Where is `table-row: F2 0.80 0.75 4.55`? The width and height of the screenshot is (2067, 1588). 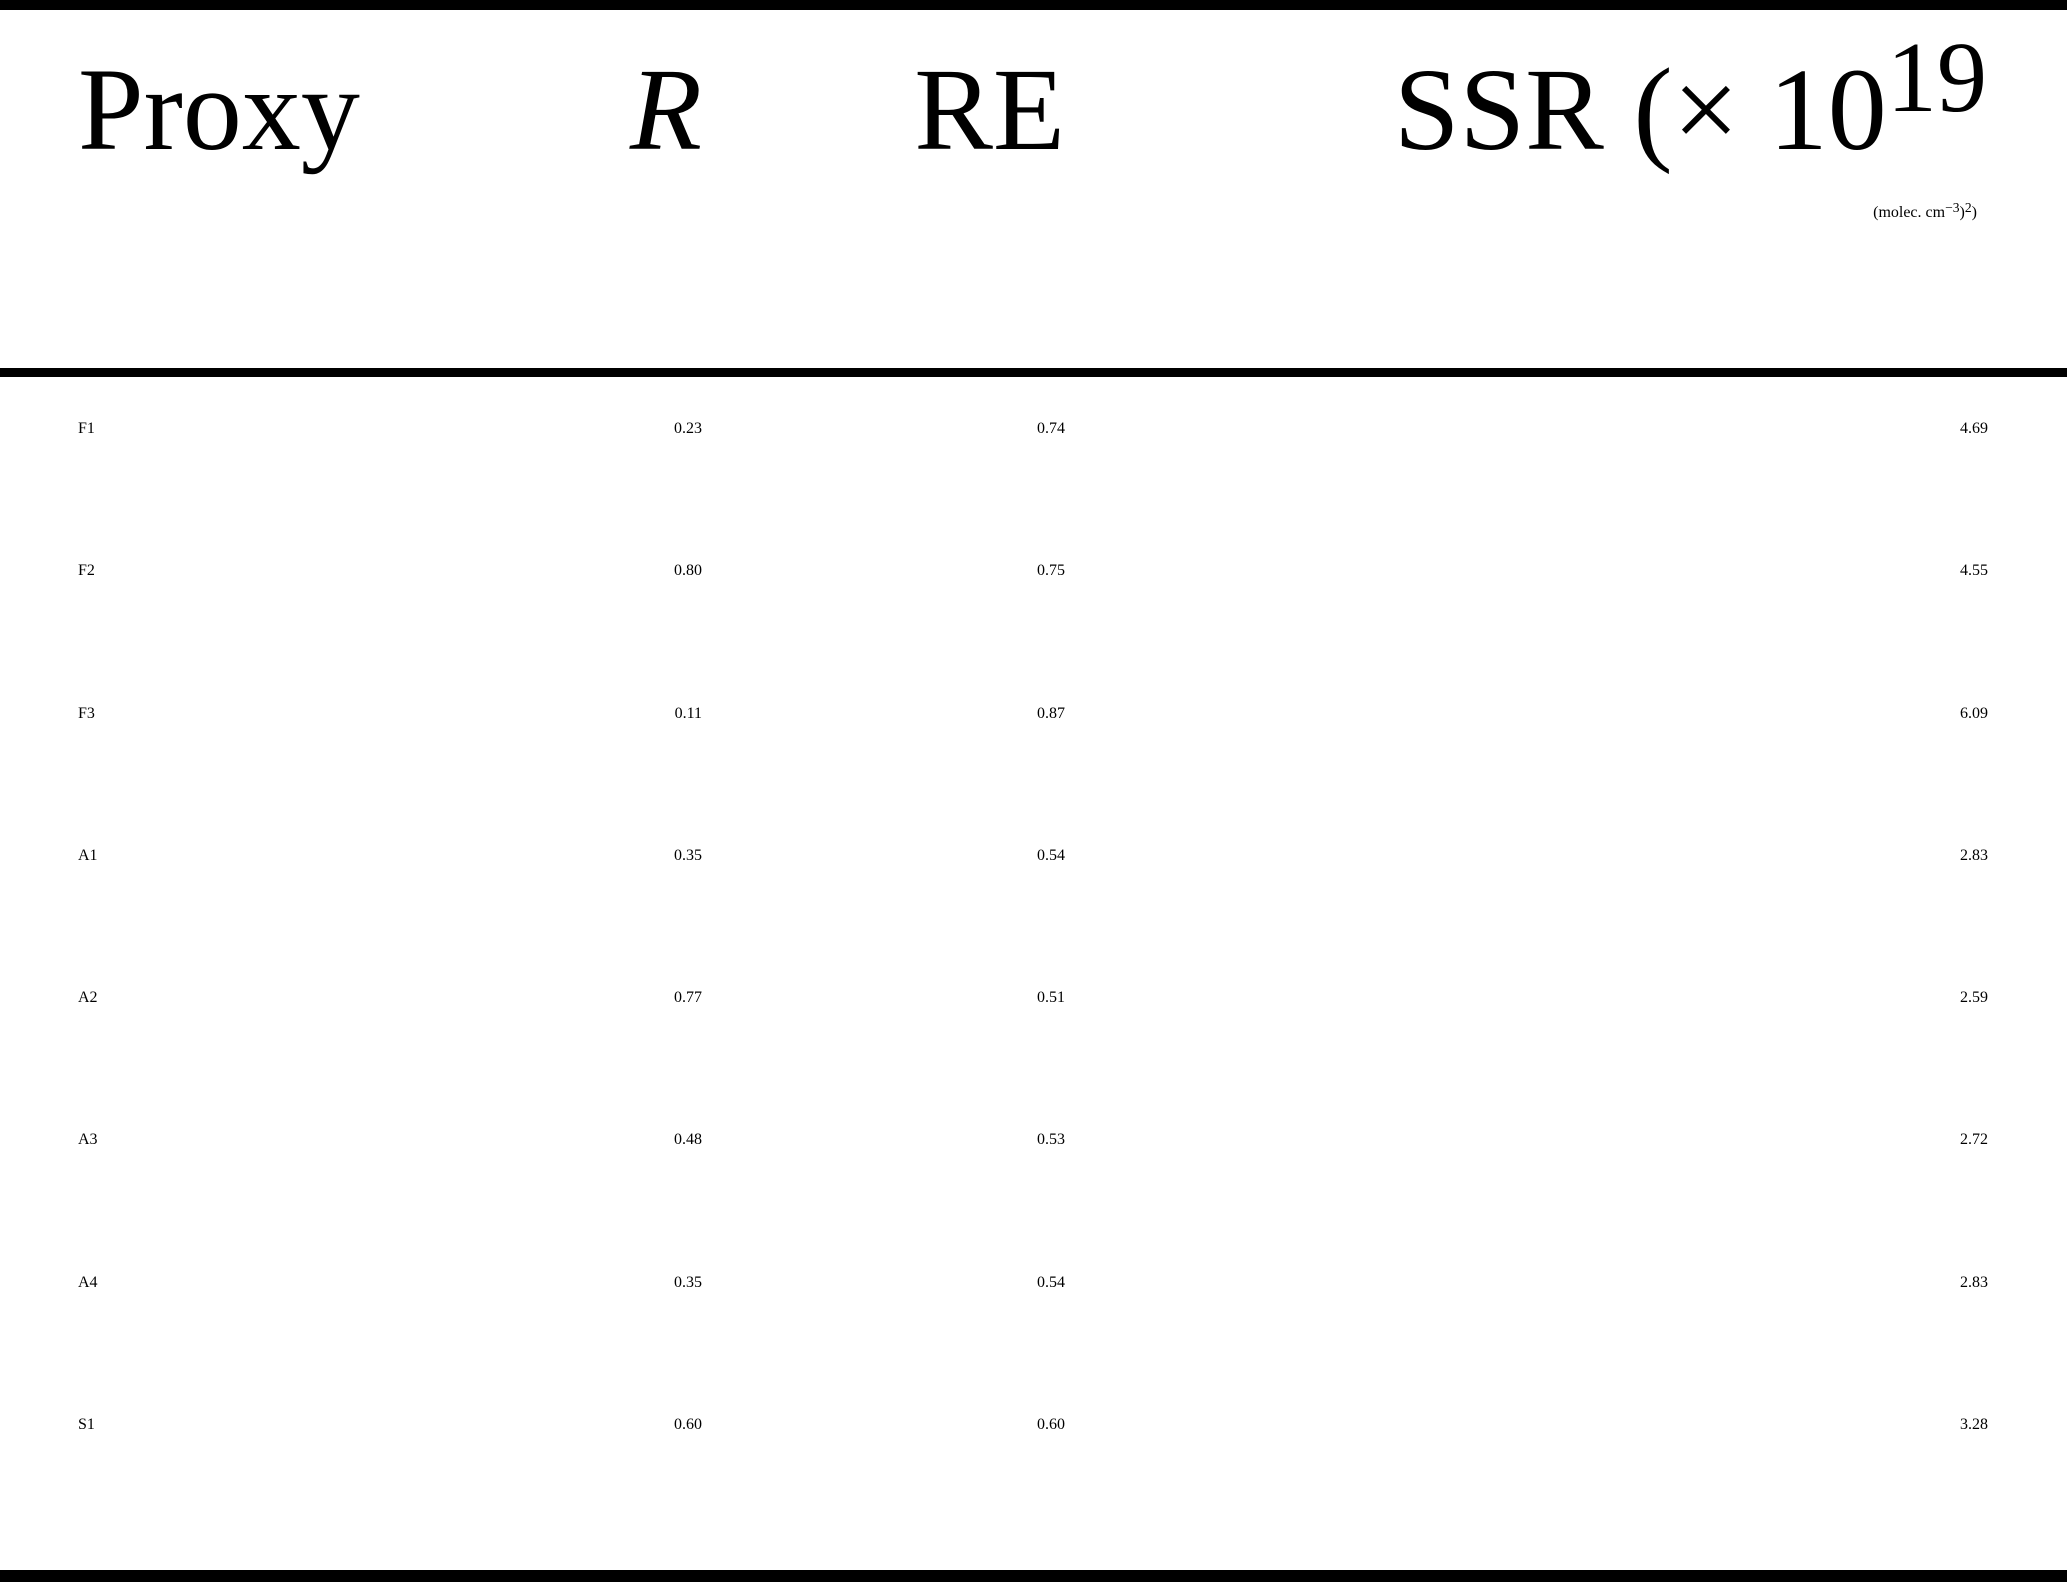
table-row: F2 0.80 0.75 4.55 is located at coordinates (1033, 633).